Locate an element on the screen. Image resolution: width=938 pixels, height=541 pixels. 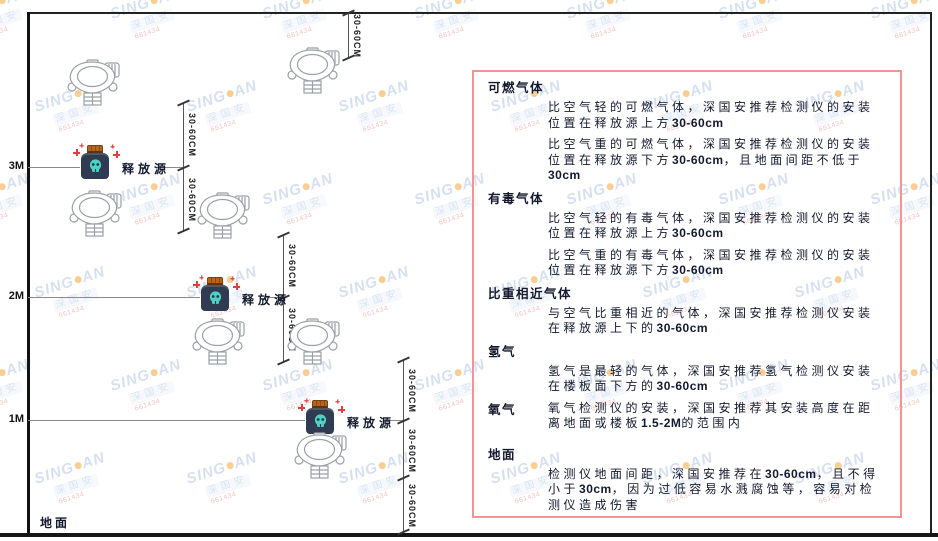
height-marker-2m: 2M is located at coordinates (16, 296).